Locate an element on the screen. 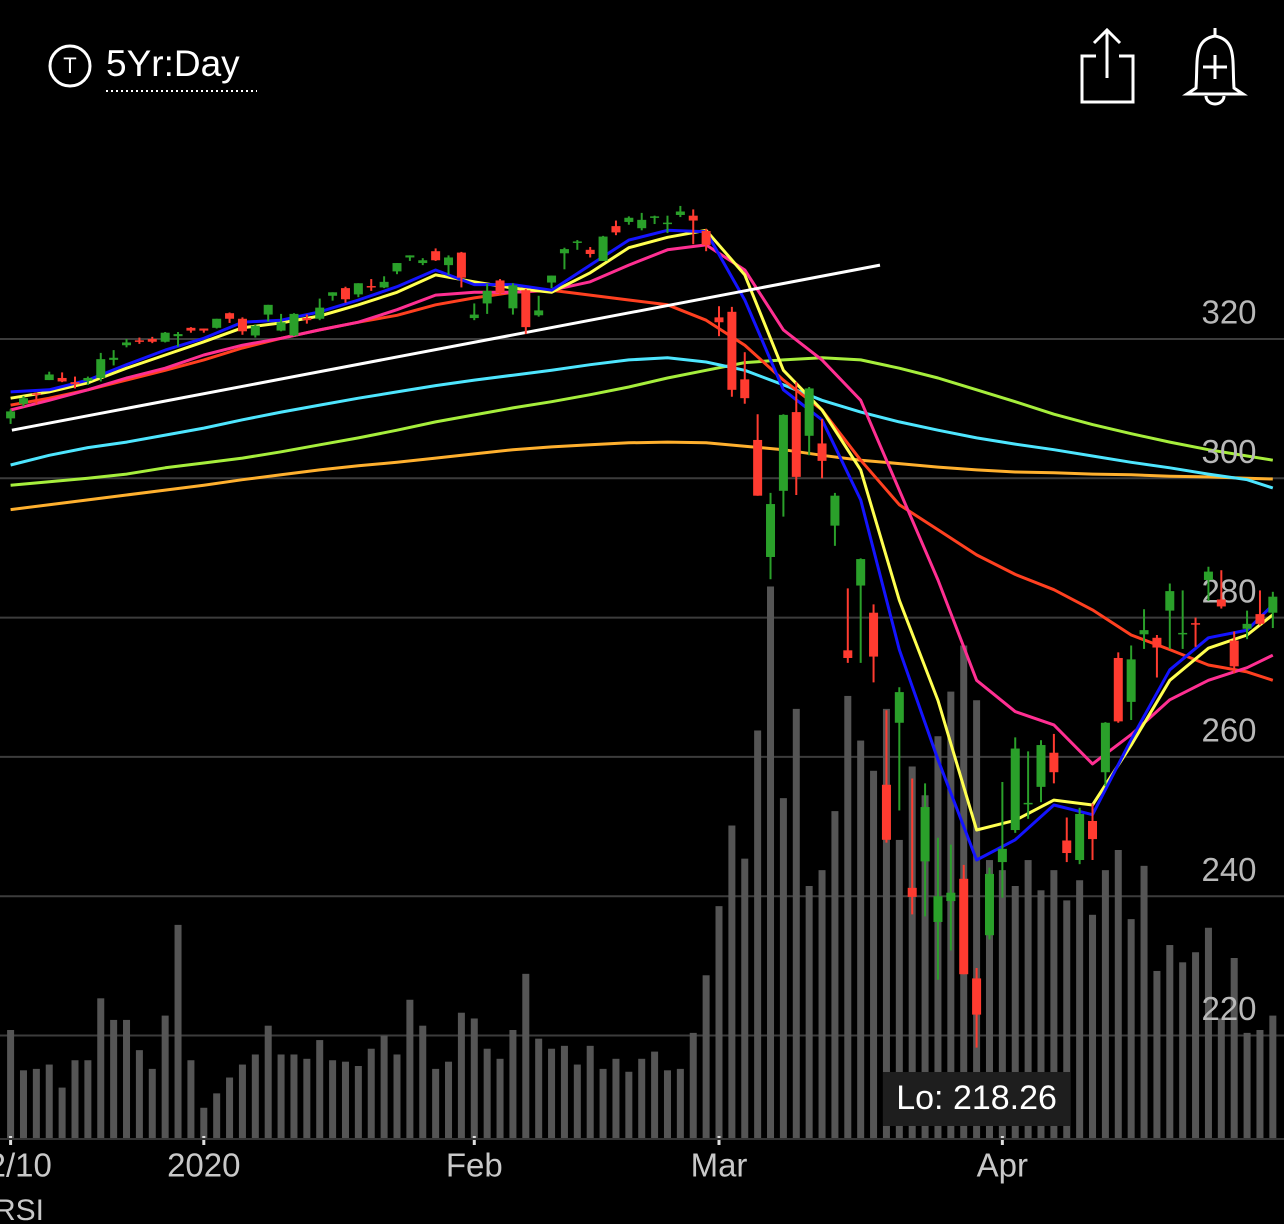 Image resolution: width=1284 pixels, height=1224 pixels. x-tick-label: Feb is located at coordinates (474, 1165).